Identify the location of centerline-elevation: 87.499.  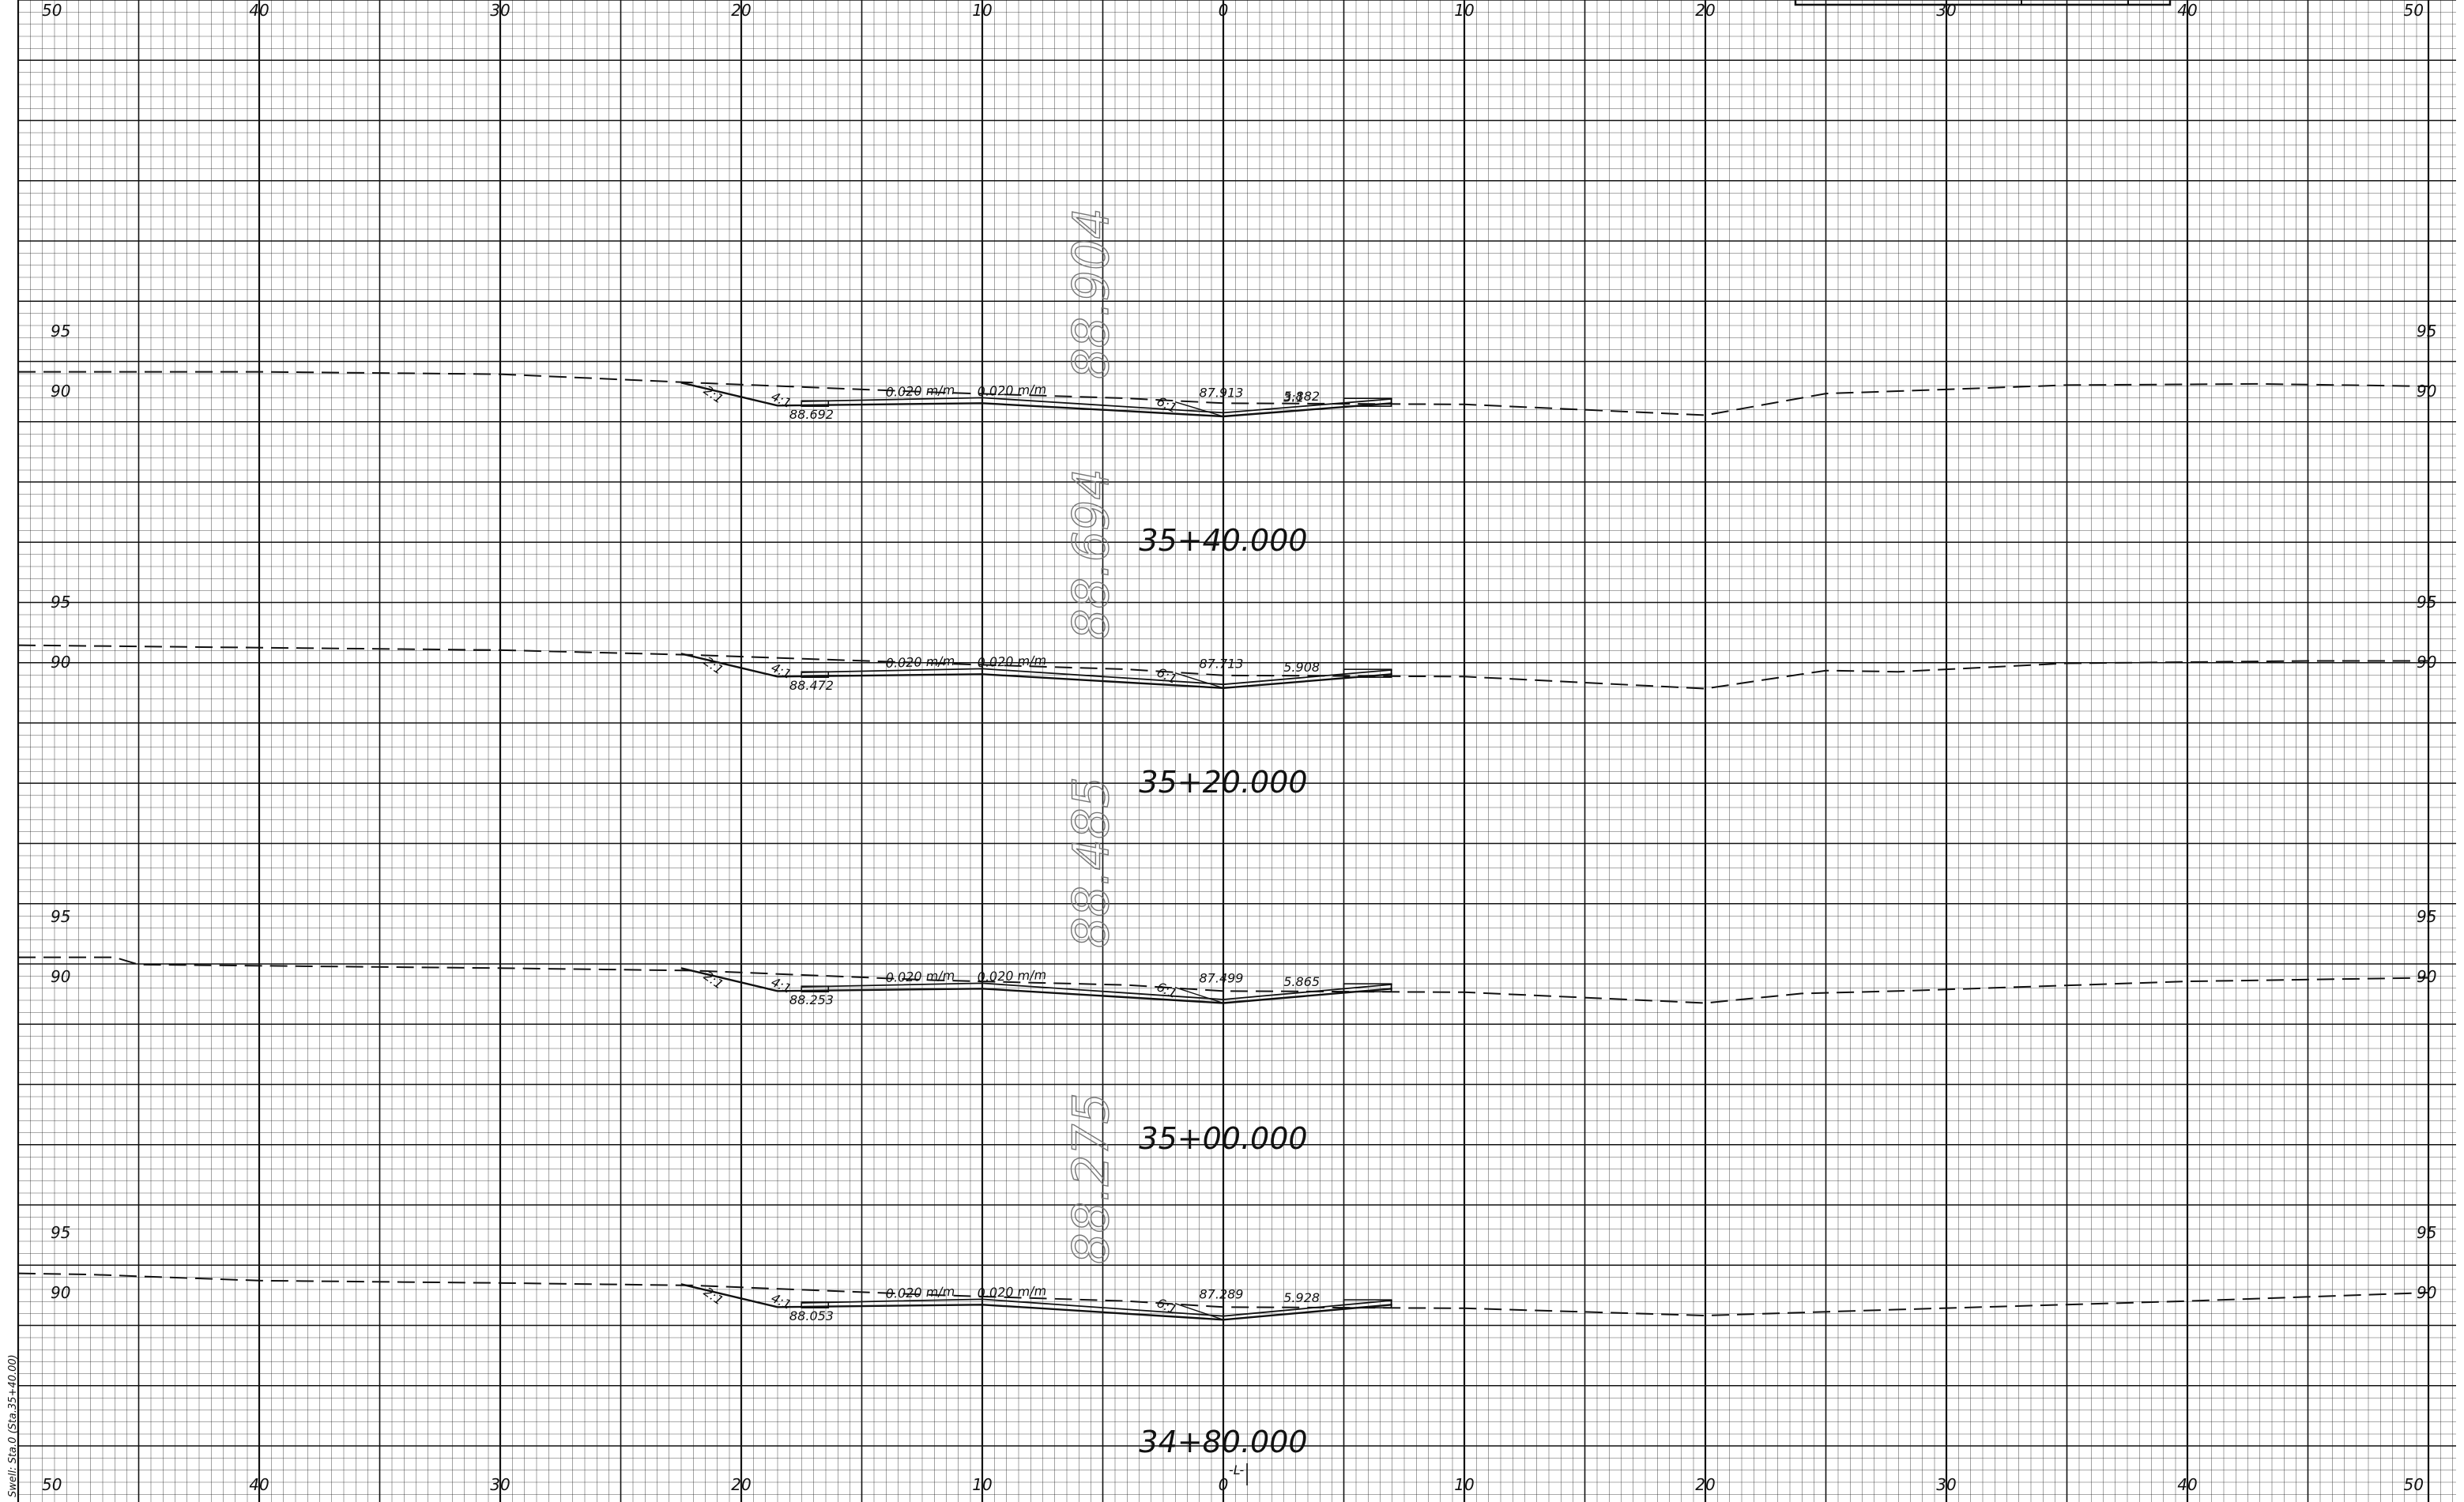
(1222, 978).